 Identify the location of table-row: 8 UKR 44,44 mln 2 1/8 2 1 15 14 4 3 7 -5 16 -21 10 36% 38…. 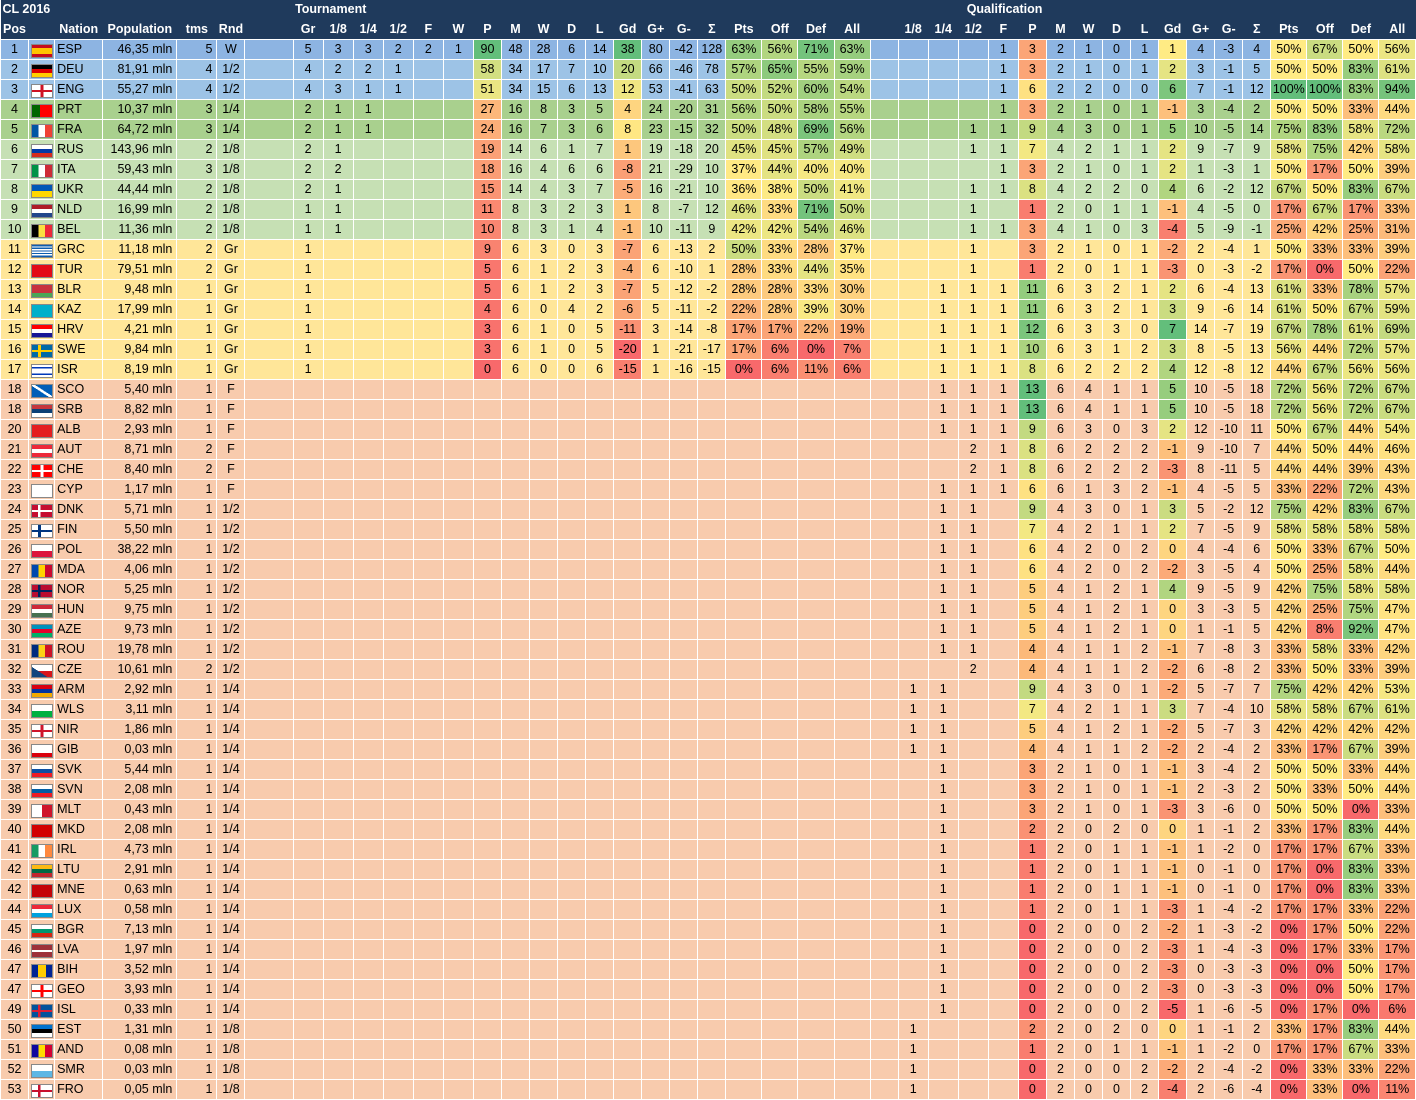
(708, 189).